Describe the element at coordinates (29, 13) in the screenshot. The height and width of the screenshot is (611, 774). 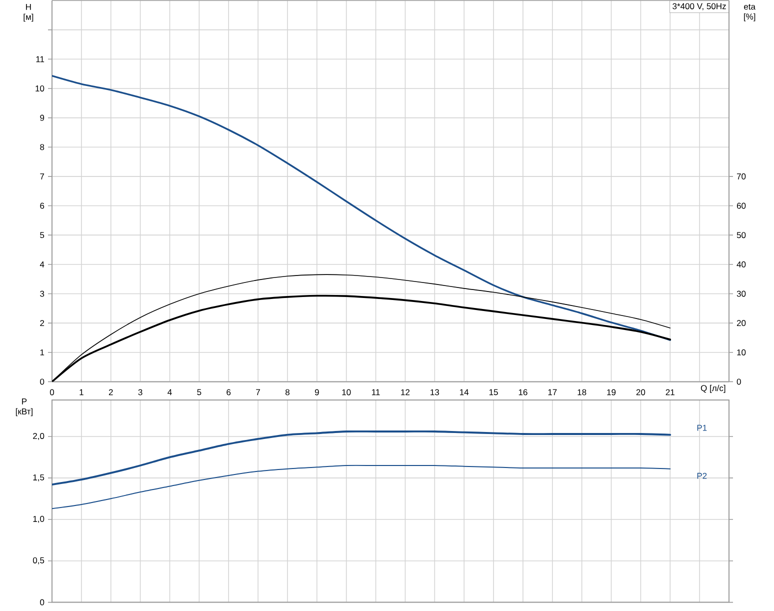
I see `y-axis-title: H [м]` at that location.